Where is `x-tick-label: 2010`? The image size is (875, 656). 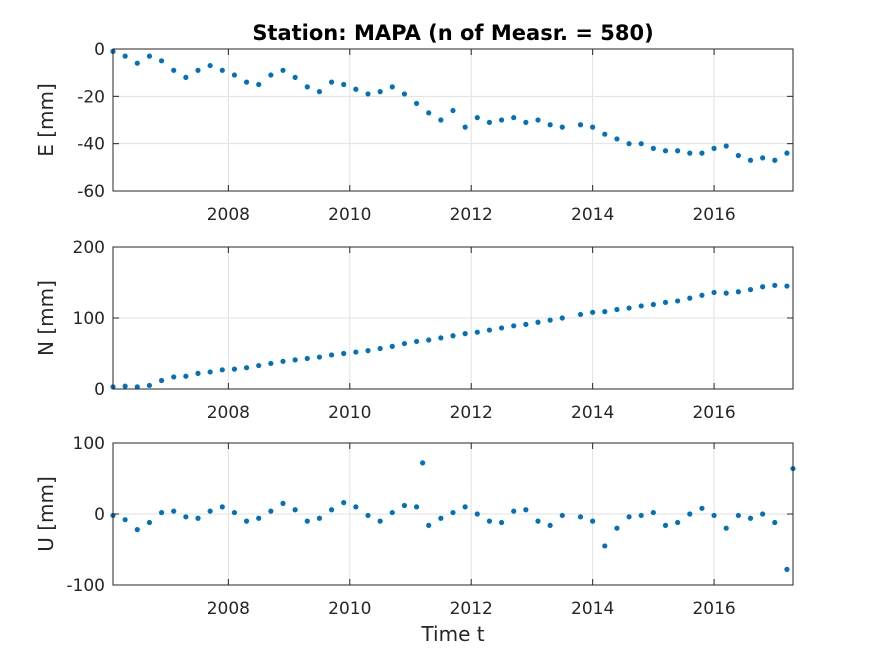
x-tick-label: 2010 is located at coordinates (349, 215).